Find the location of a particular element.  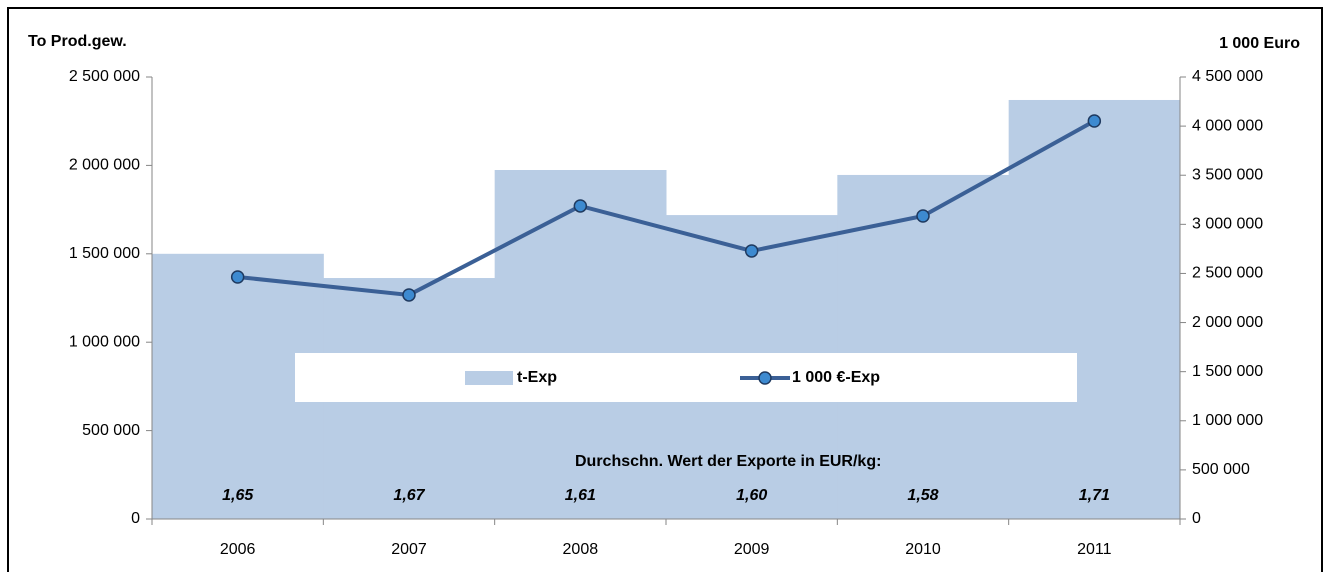

y2-tick-label: 4 000 000 is located at coordinates (1227, 125).